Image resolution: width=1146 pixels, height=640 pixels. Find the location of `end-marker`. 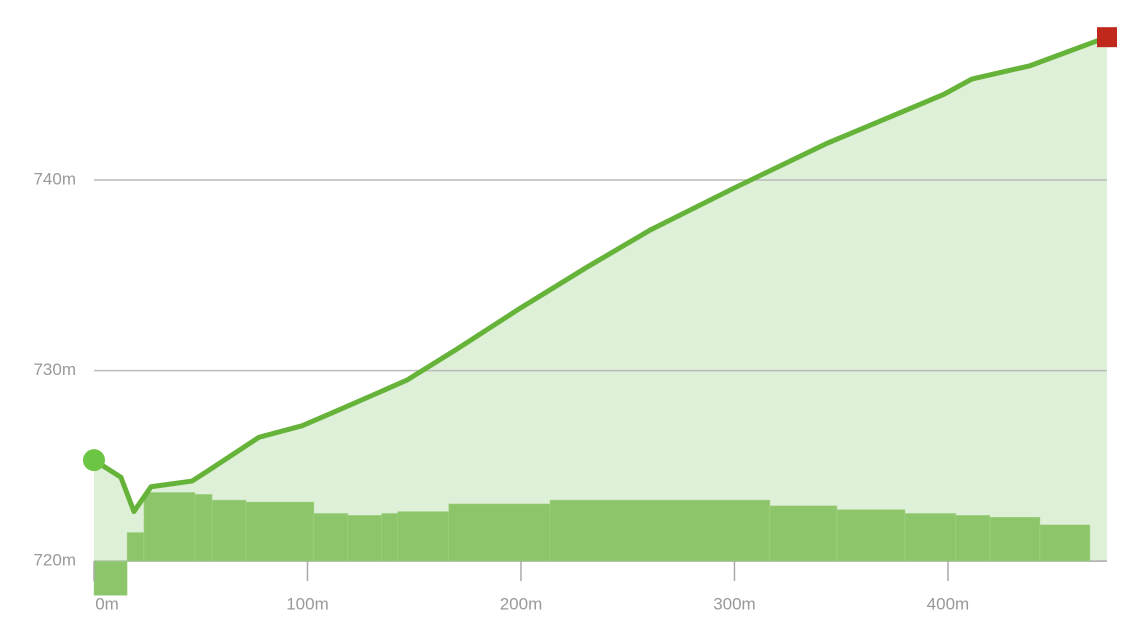

end-marker is located at coordinates (1107, 37).